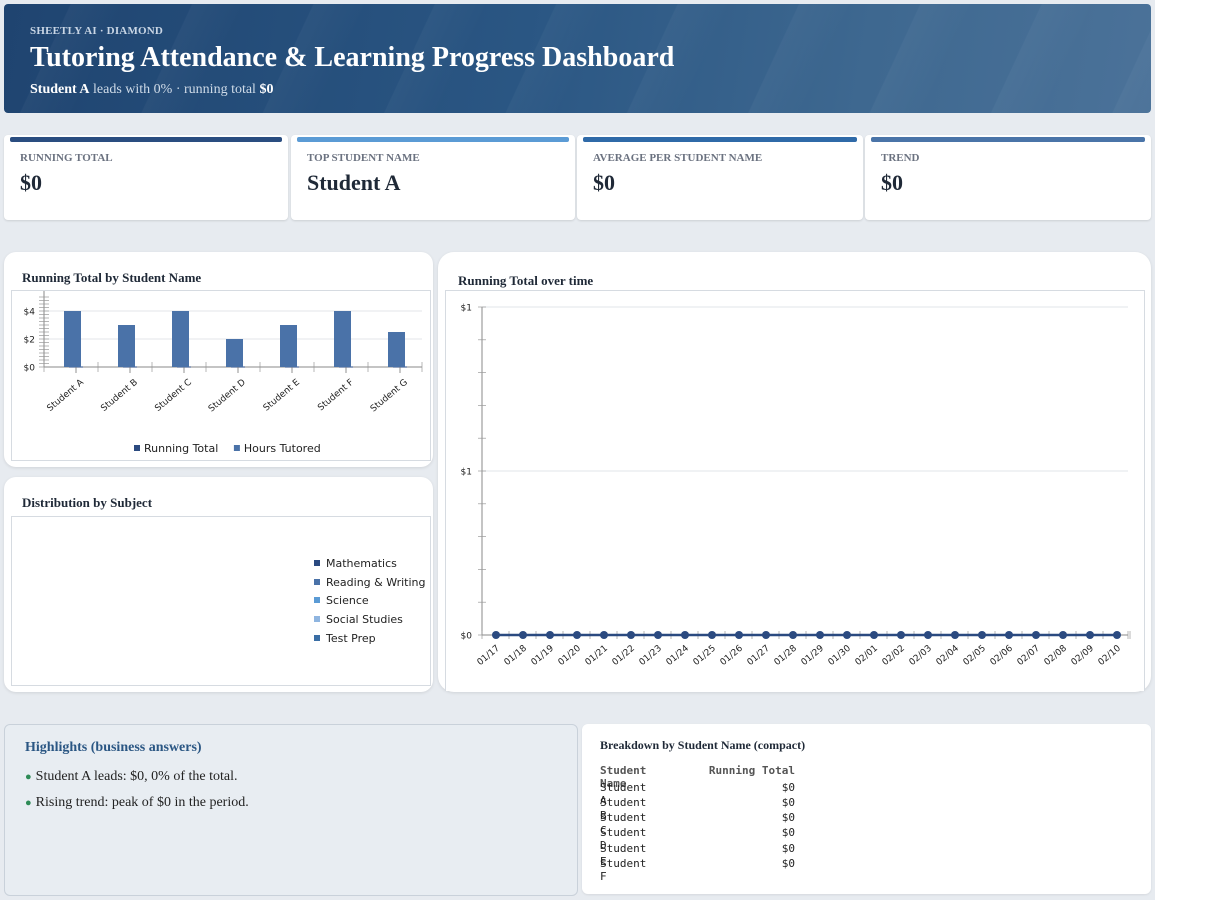 Image resolution: width=1227 pixels, height=922 pixels. Describe the element at coordinates (266, 89) in the screenshot. I see `subtitle-total: $0` at that location.